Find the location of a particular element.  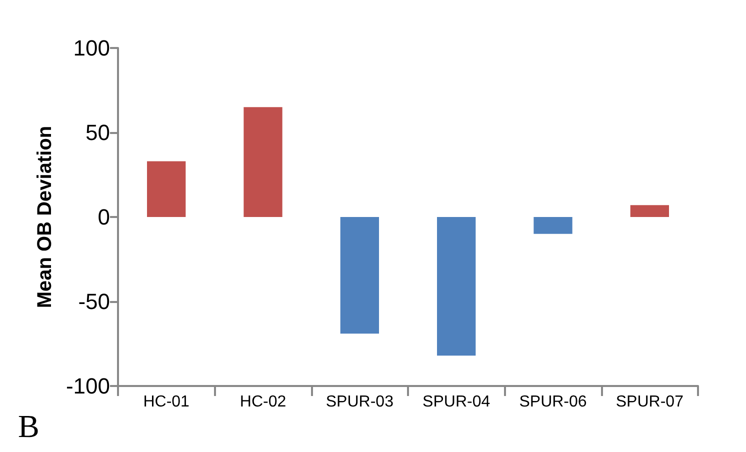

x-tick-label: SPUR-07 is located at coordinates (650, 402).